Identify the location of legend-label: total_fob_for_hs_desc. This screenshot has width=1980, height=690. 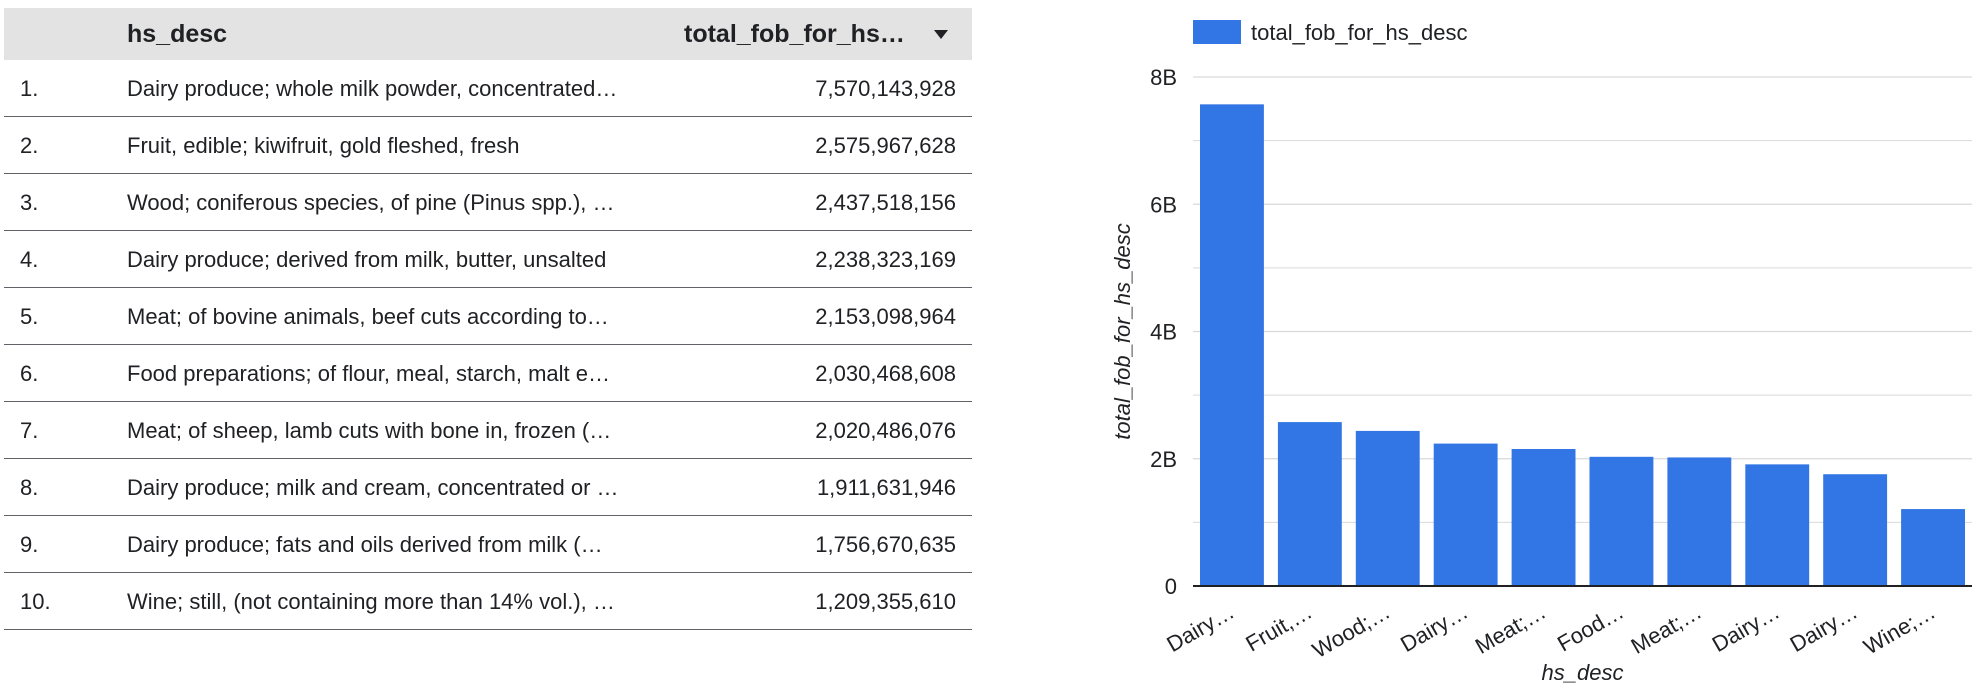
(1359, 32).